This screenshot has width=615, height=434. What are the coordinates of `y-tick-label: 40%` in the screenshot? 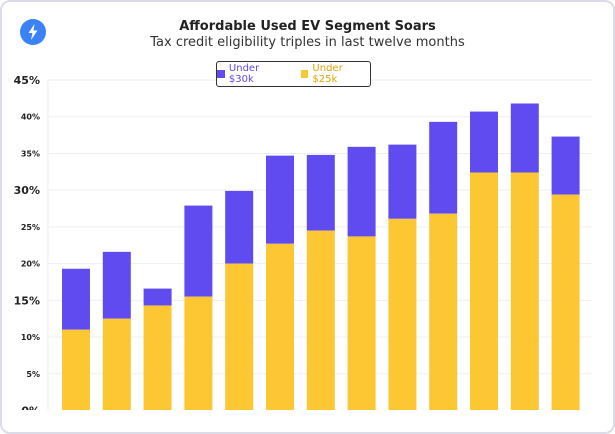 It's located at (30, 117).